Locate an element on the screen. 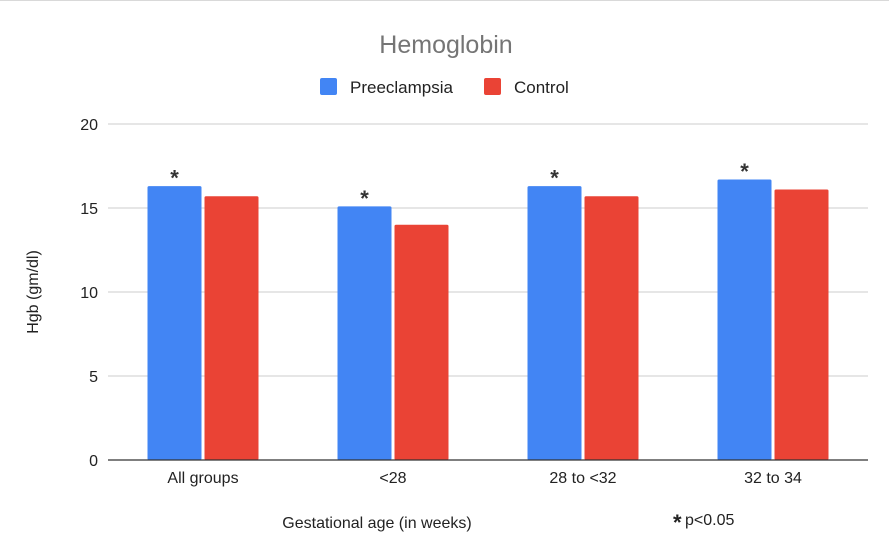 This screenshot has height=557, width=889. top-divider is located at coordinates (444, 0).